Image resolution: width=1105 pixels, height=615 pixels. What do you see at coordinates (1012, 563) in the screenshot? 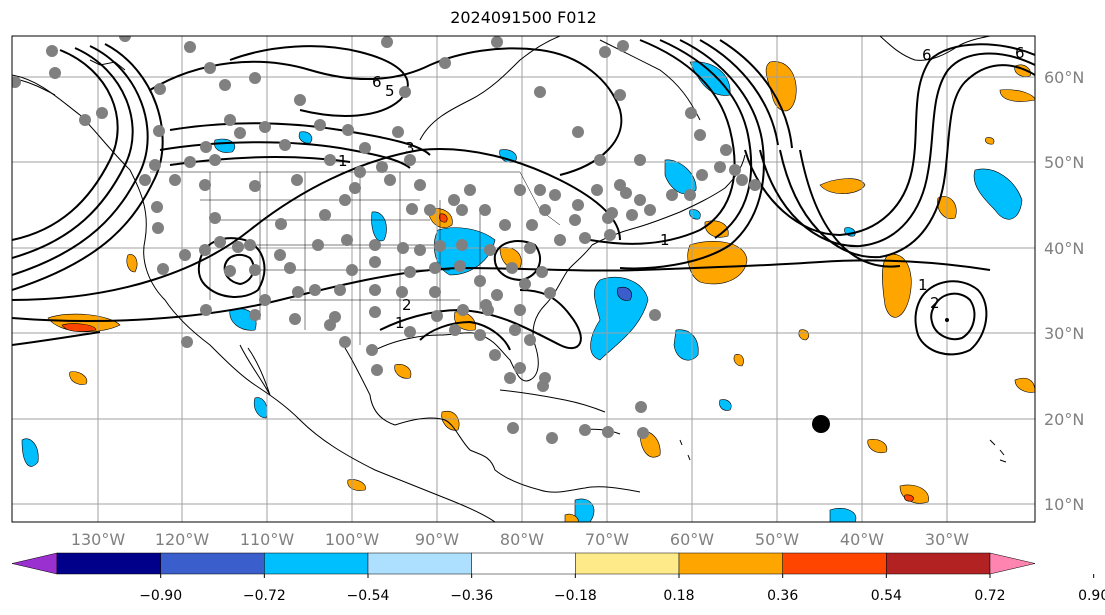
I see `colorbar-arrow-high` at bounding box center [1012, 563].